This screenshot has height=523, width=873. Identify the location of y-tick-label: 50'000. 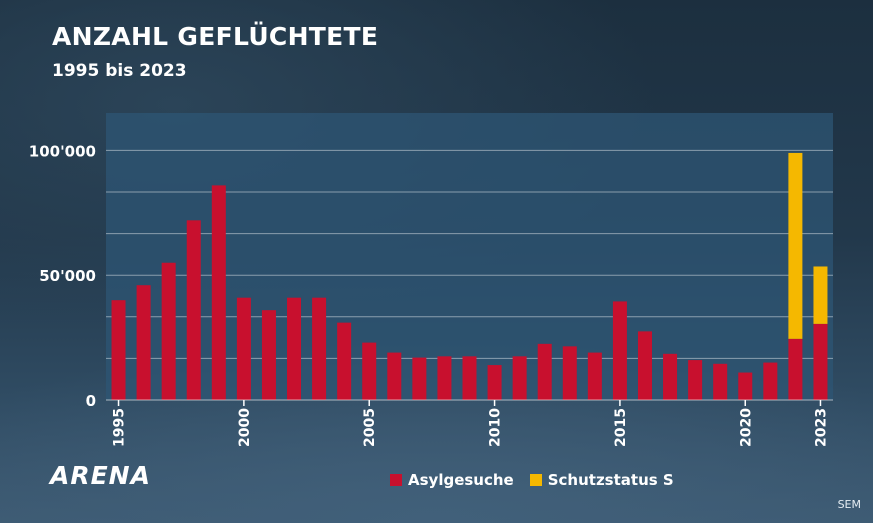
(67, 276).